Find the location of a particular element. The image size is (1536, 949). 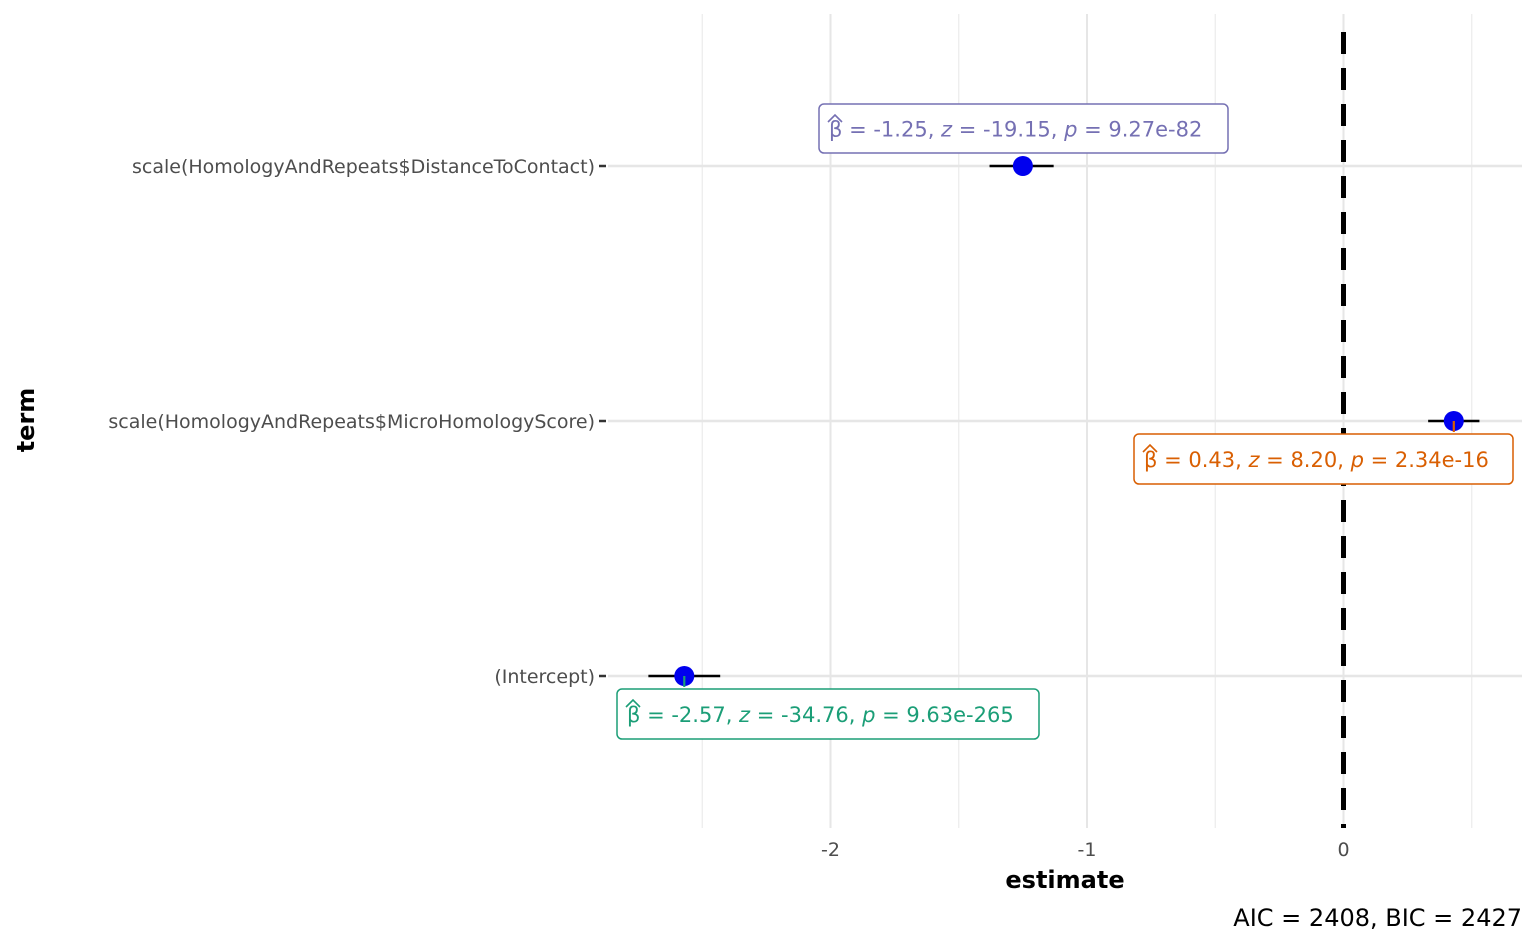

z-value: = 8.20, is located at coordinates (1305, 460).